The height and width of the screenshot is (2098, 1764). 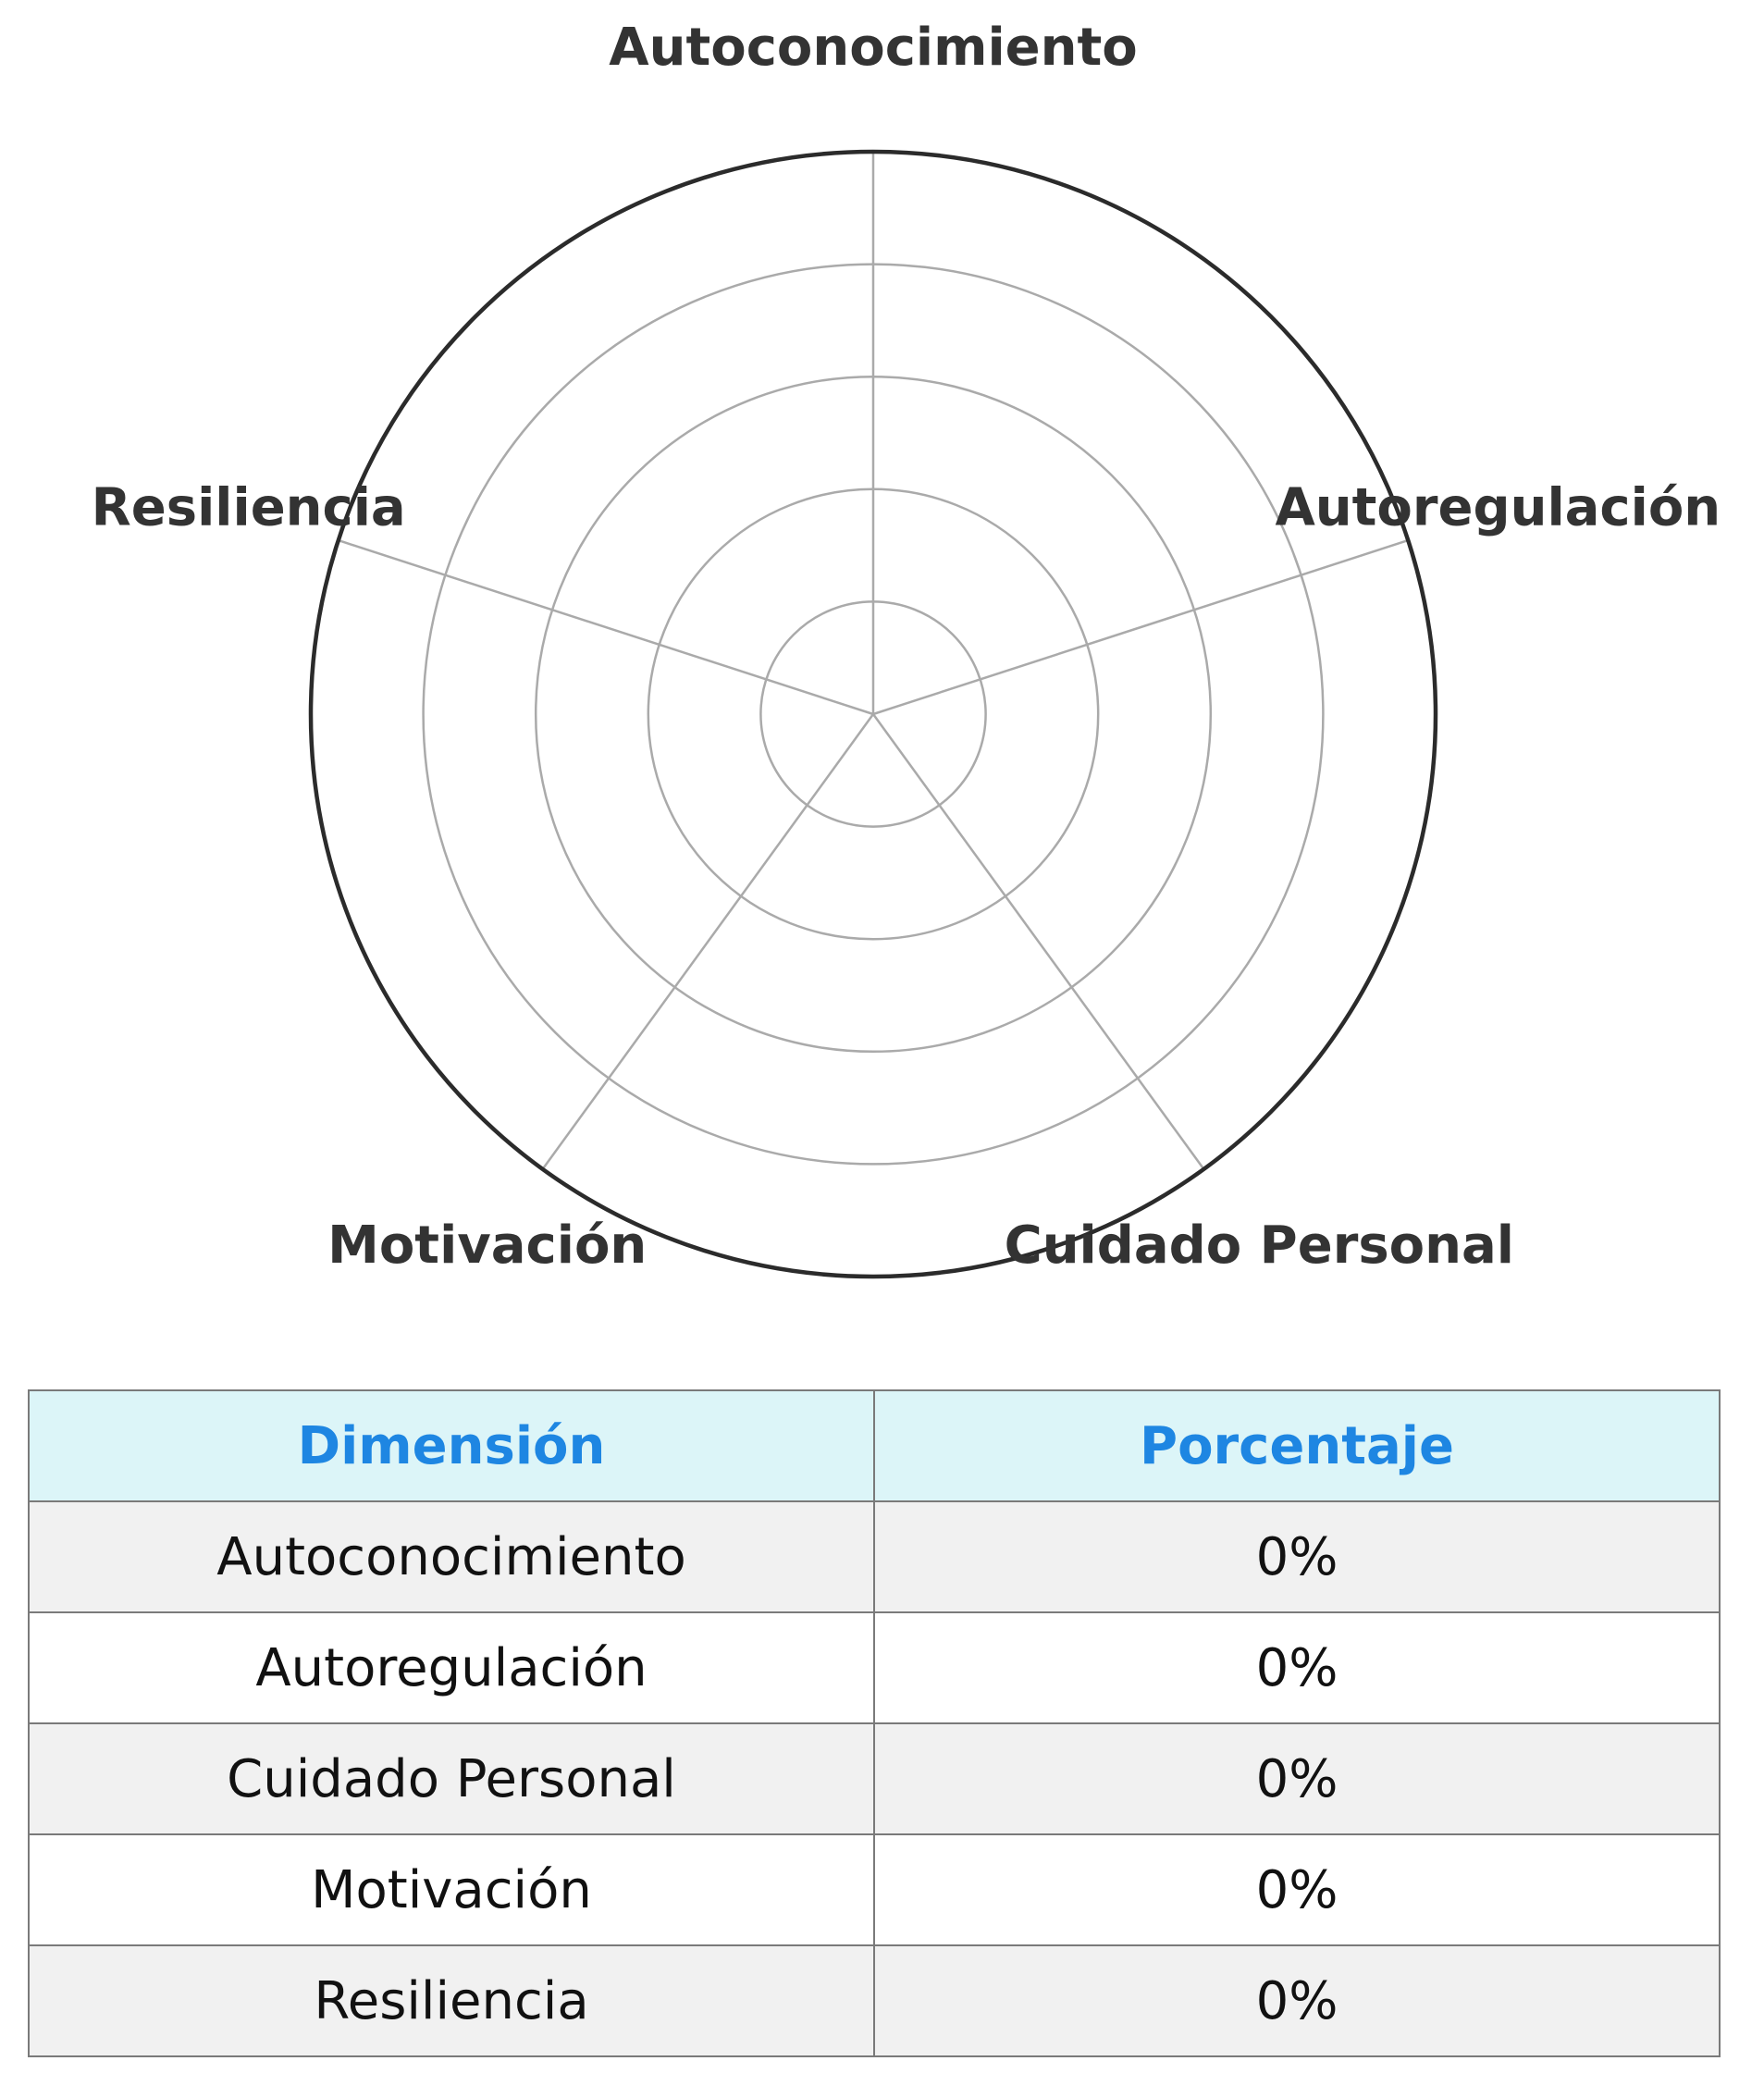 I want to click on table-row: Motivación 0%, so click(x=874, y=1889).